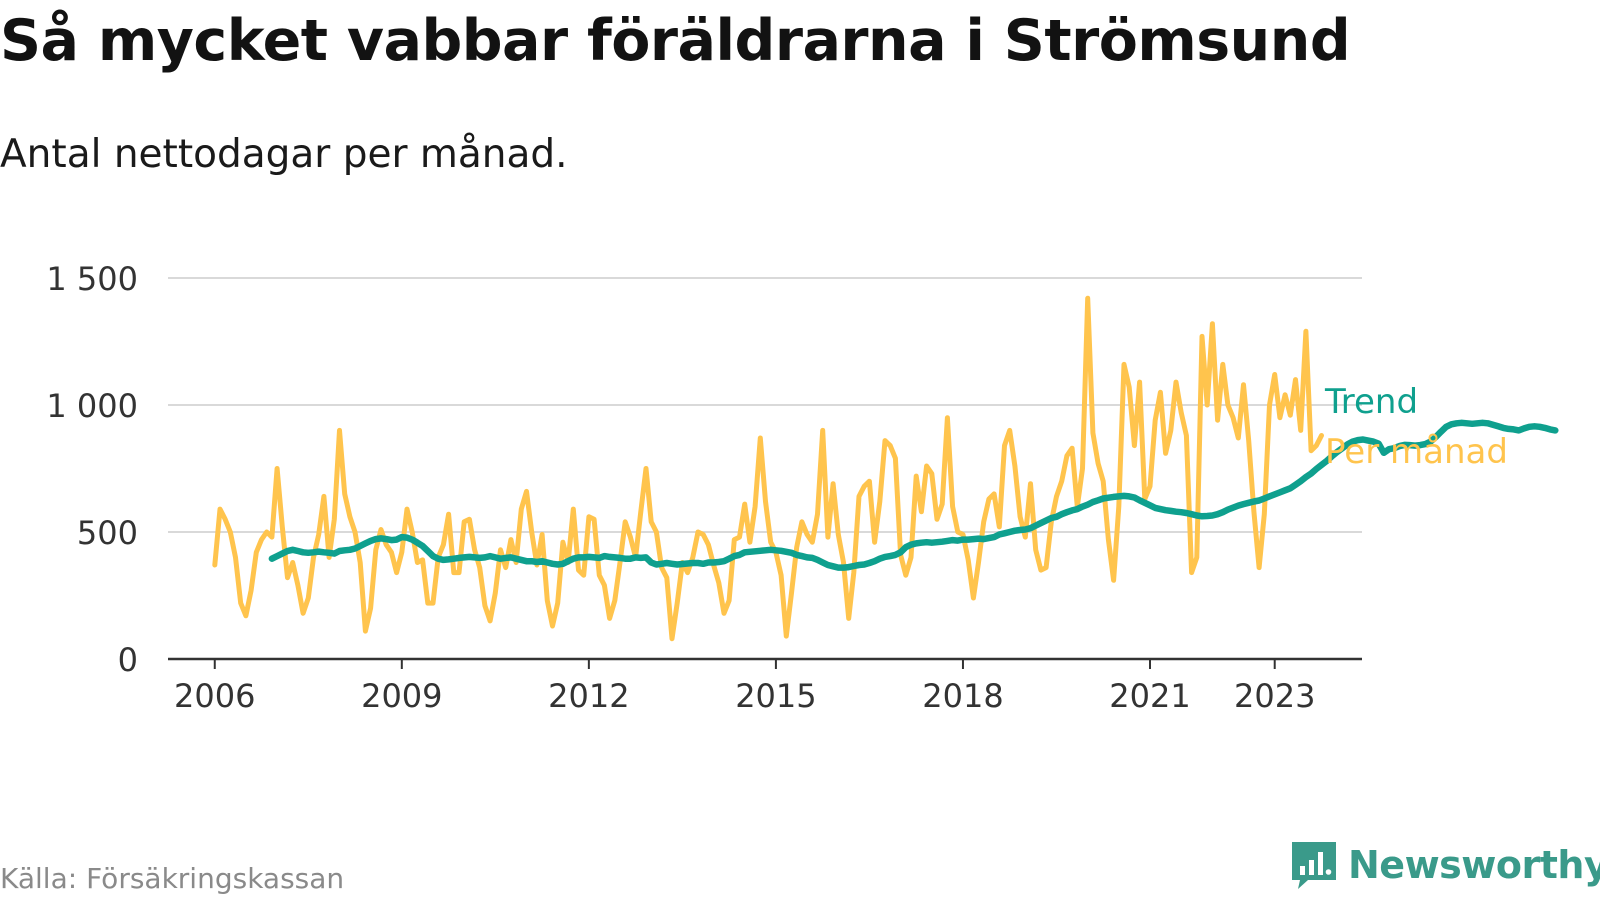  What do you see at coordinates (92, 406) in the screenshot?
I see `y-tick-label: 1 000` at bounding box center [92, 406].